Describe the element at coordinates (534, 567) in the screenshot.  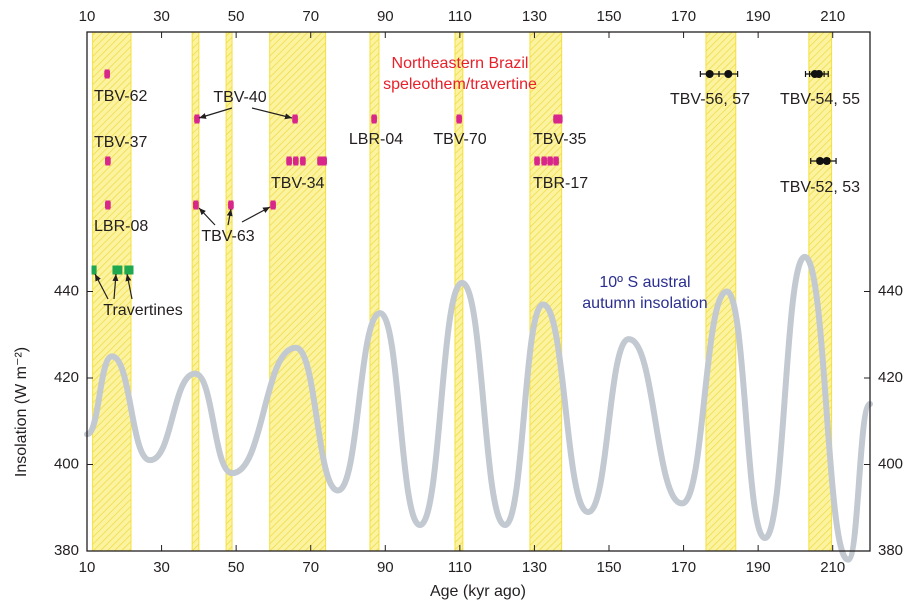
I see `x-tick-label: 130` at that location.